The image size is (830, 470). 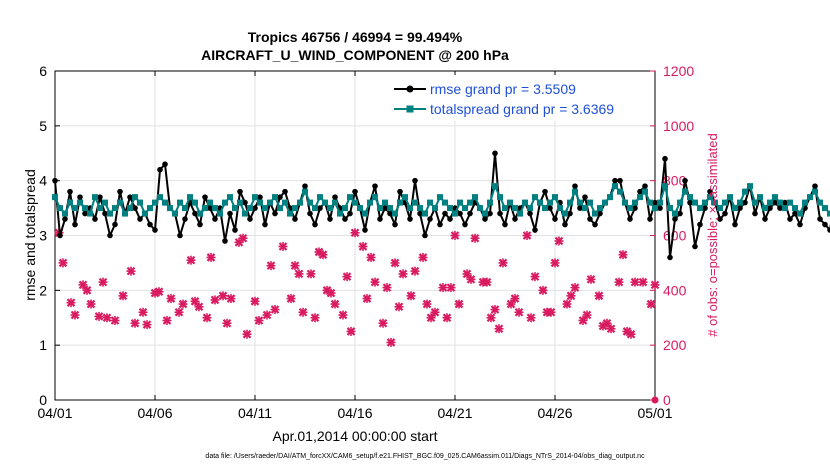 I want to click on y-left-tick-label: 4, so click(x=43, y=181).